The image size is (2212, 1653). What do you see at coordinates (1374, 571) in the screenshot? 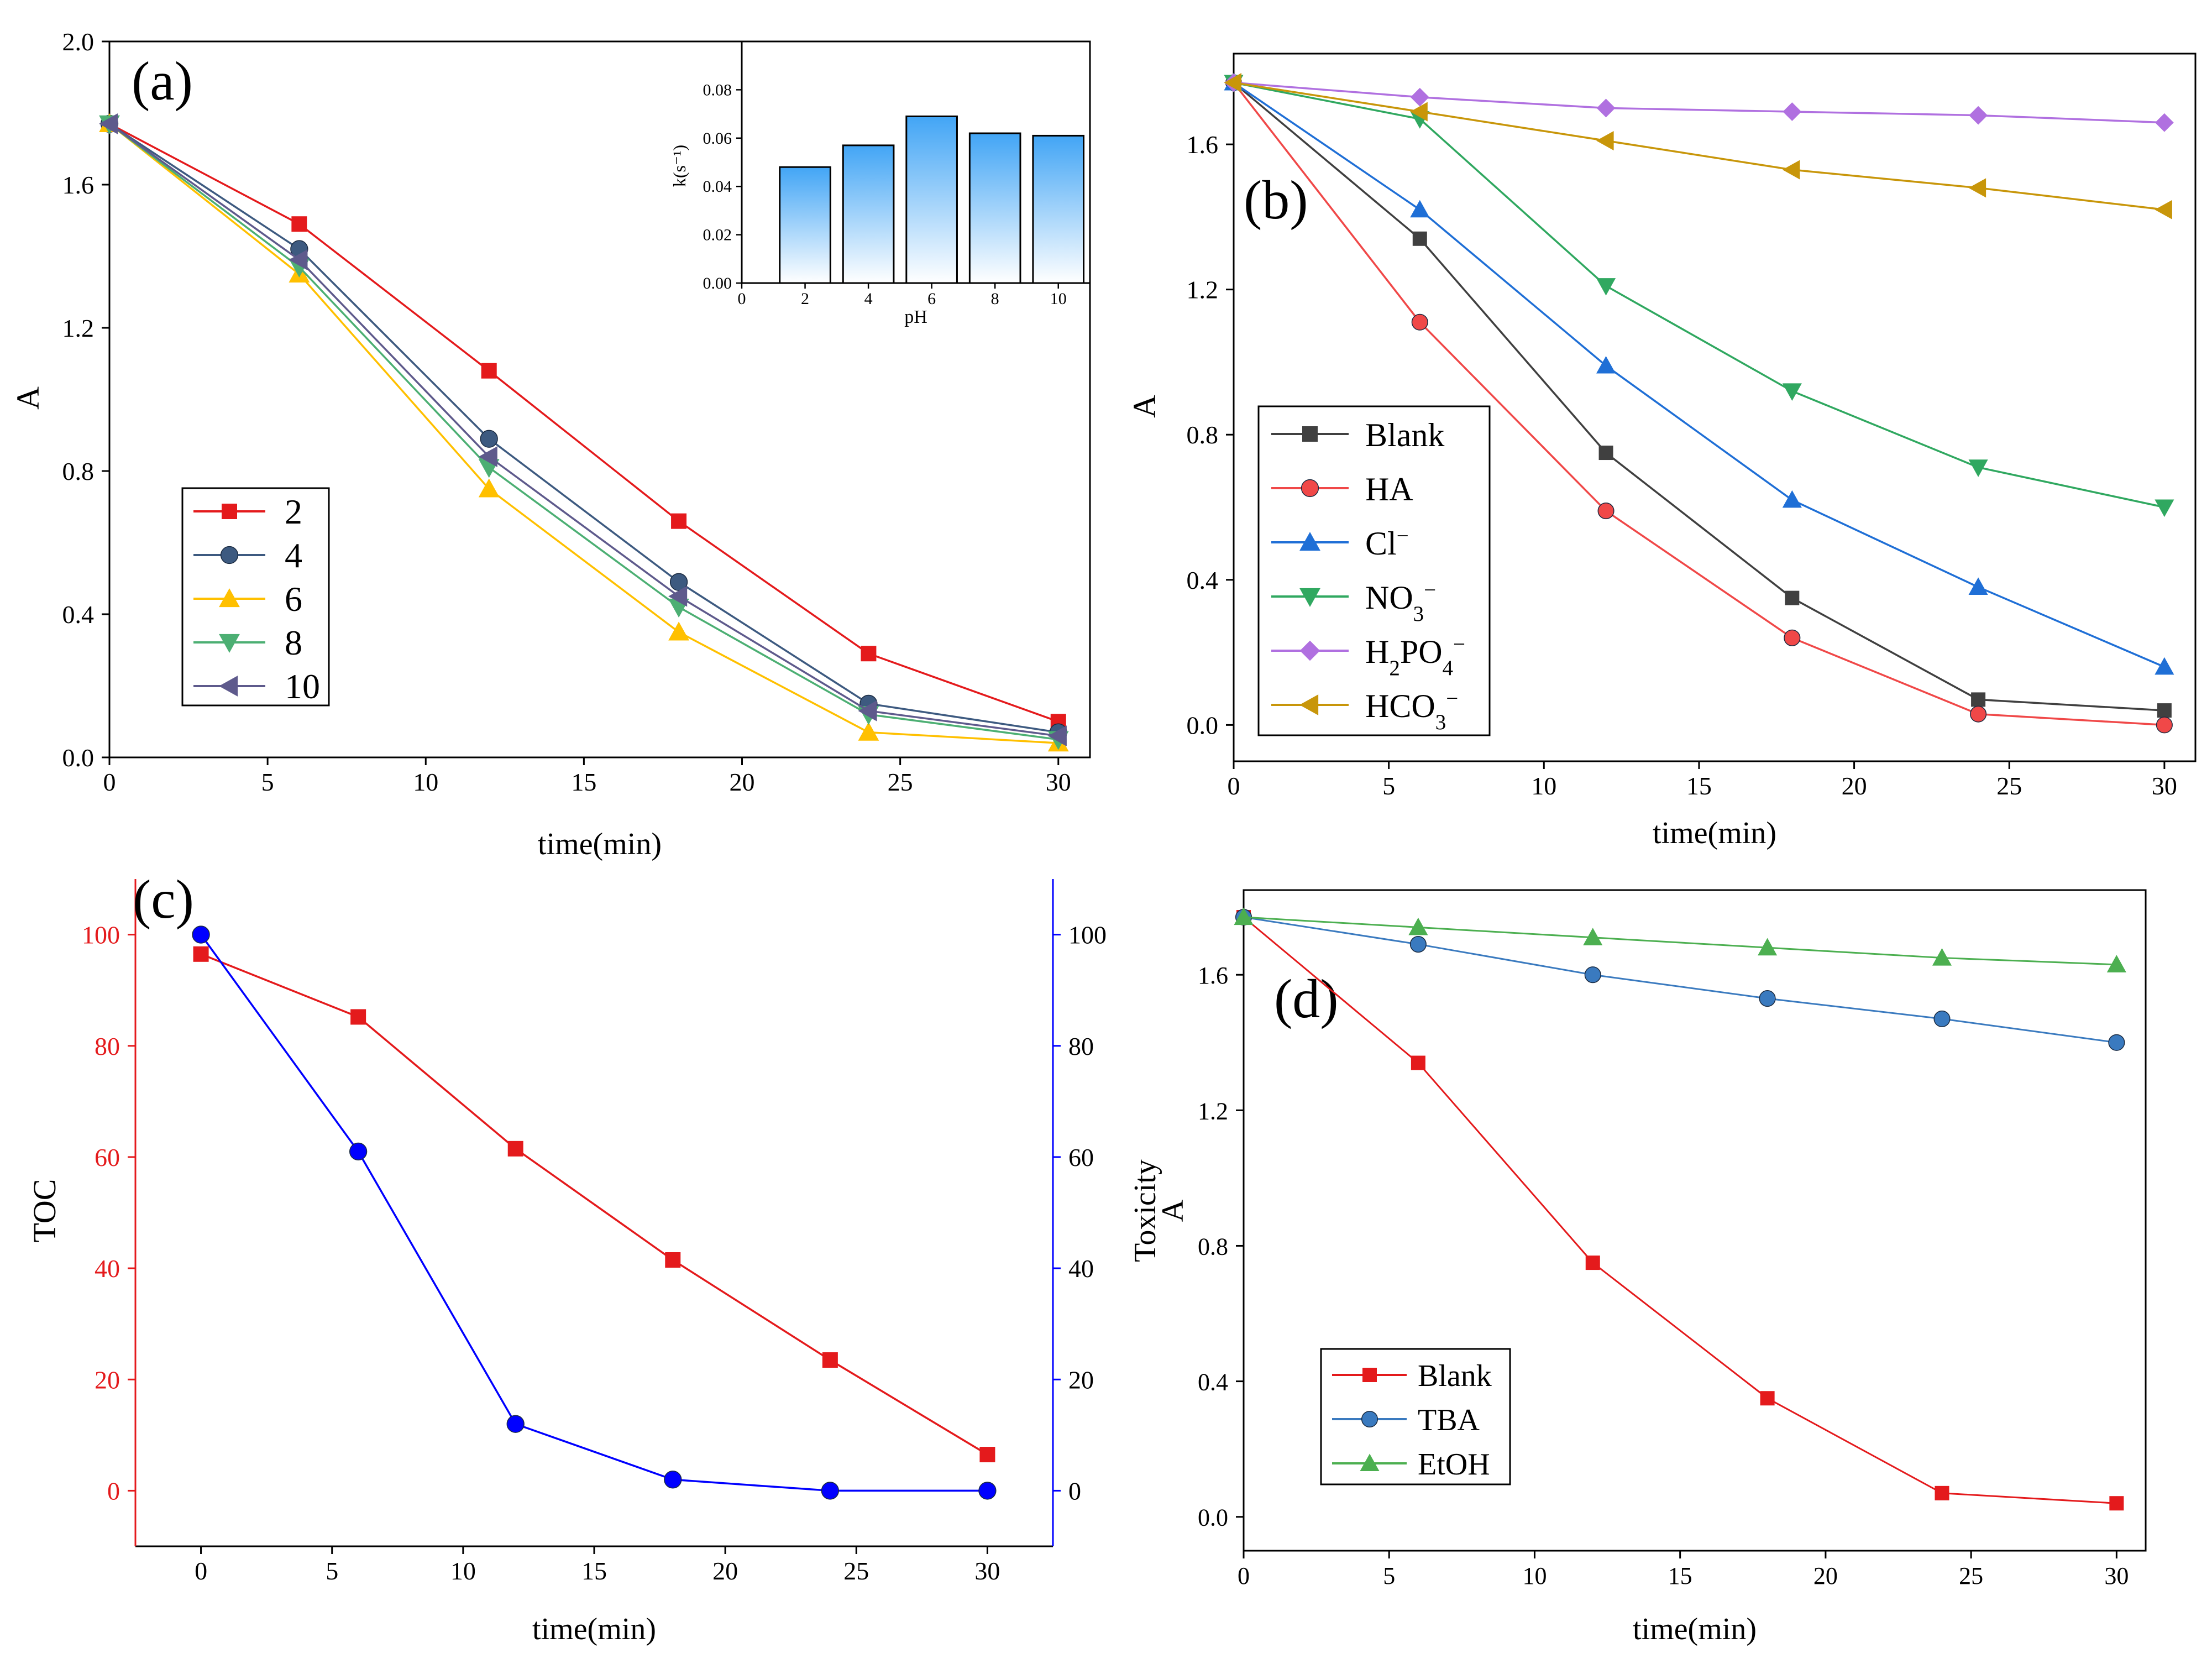
I see `legend-box` at bounding box center [1374, 571].